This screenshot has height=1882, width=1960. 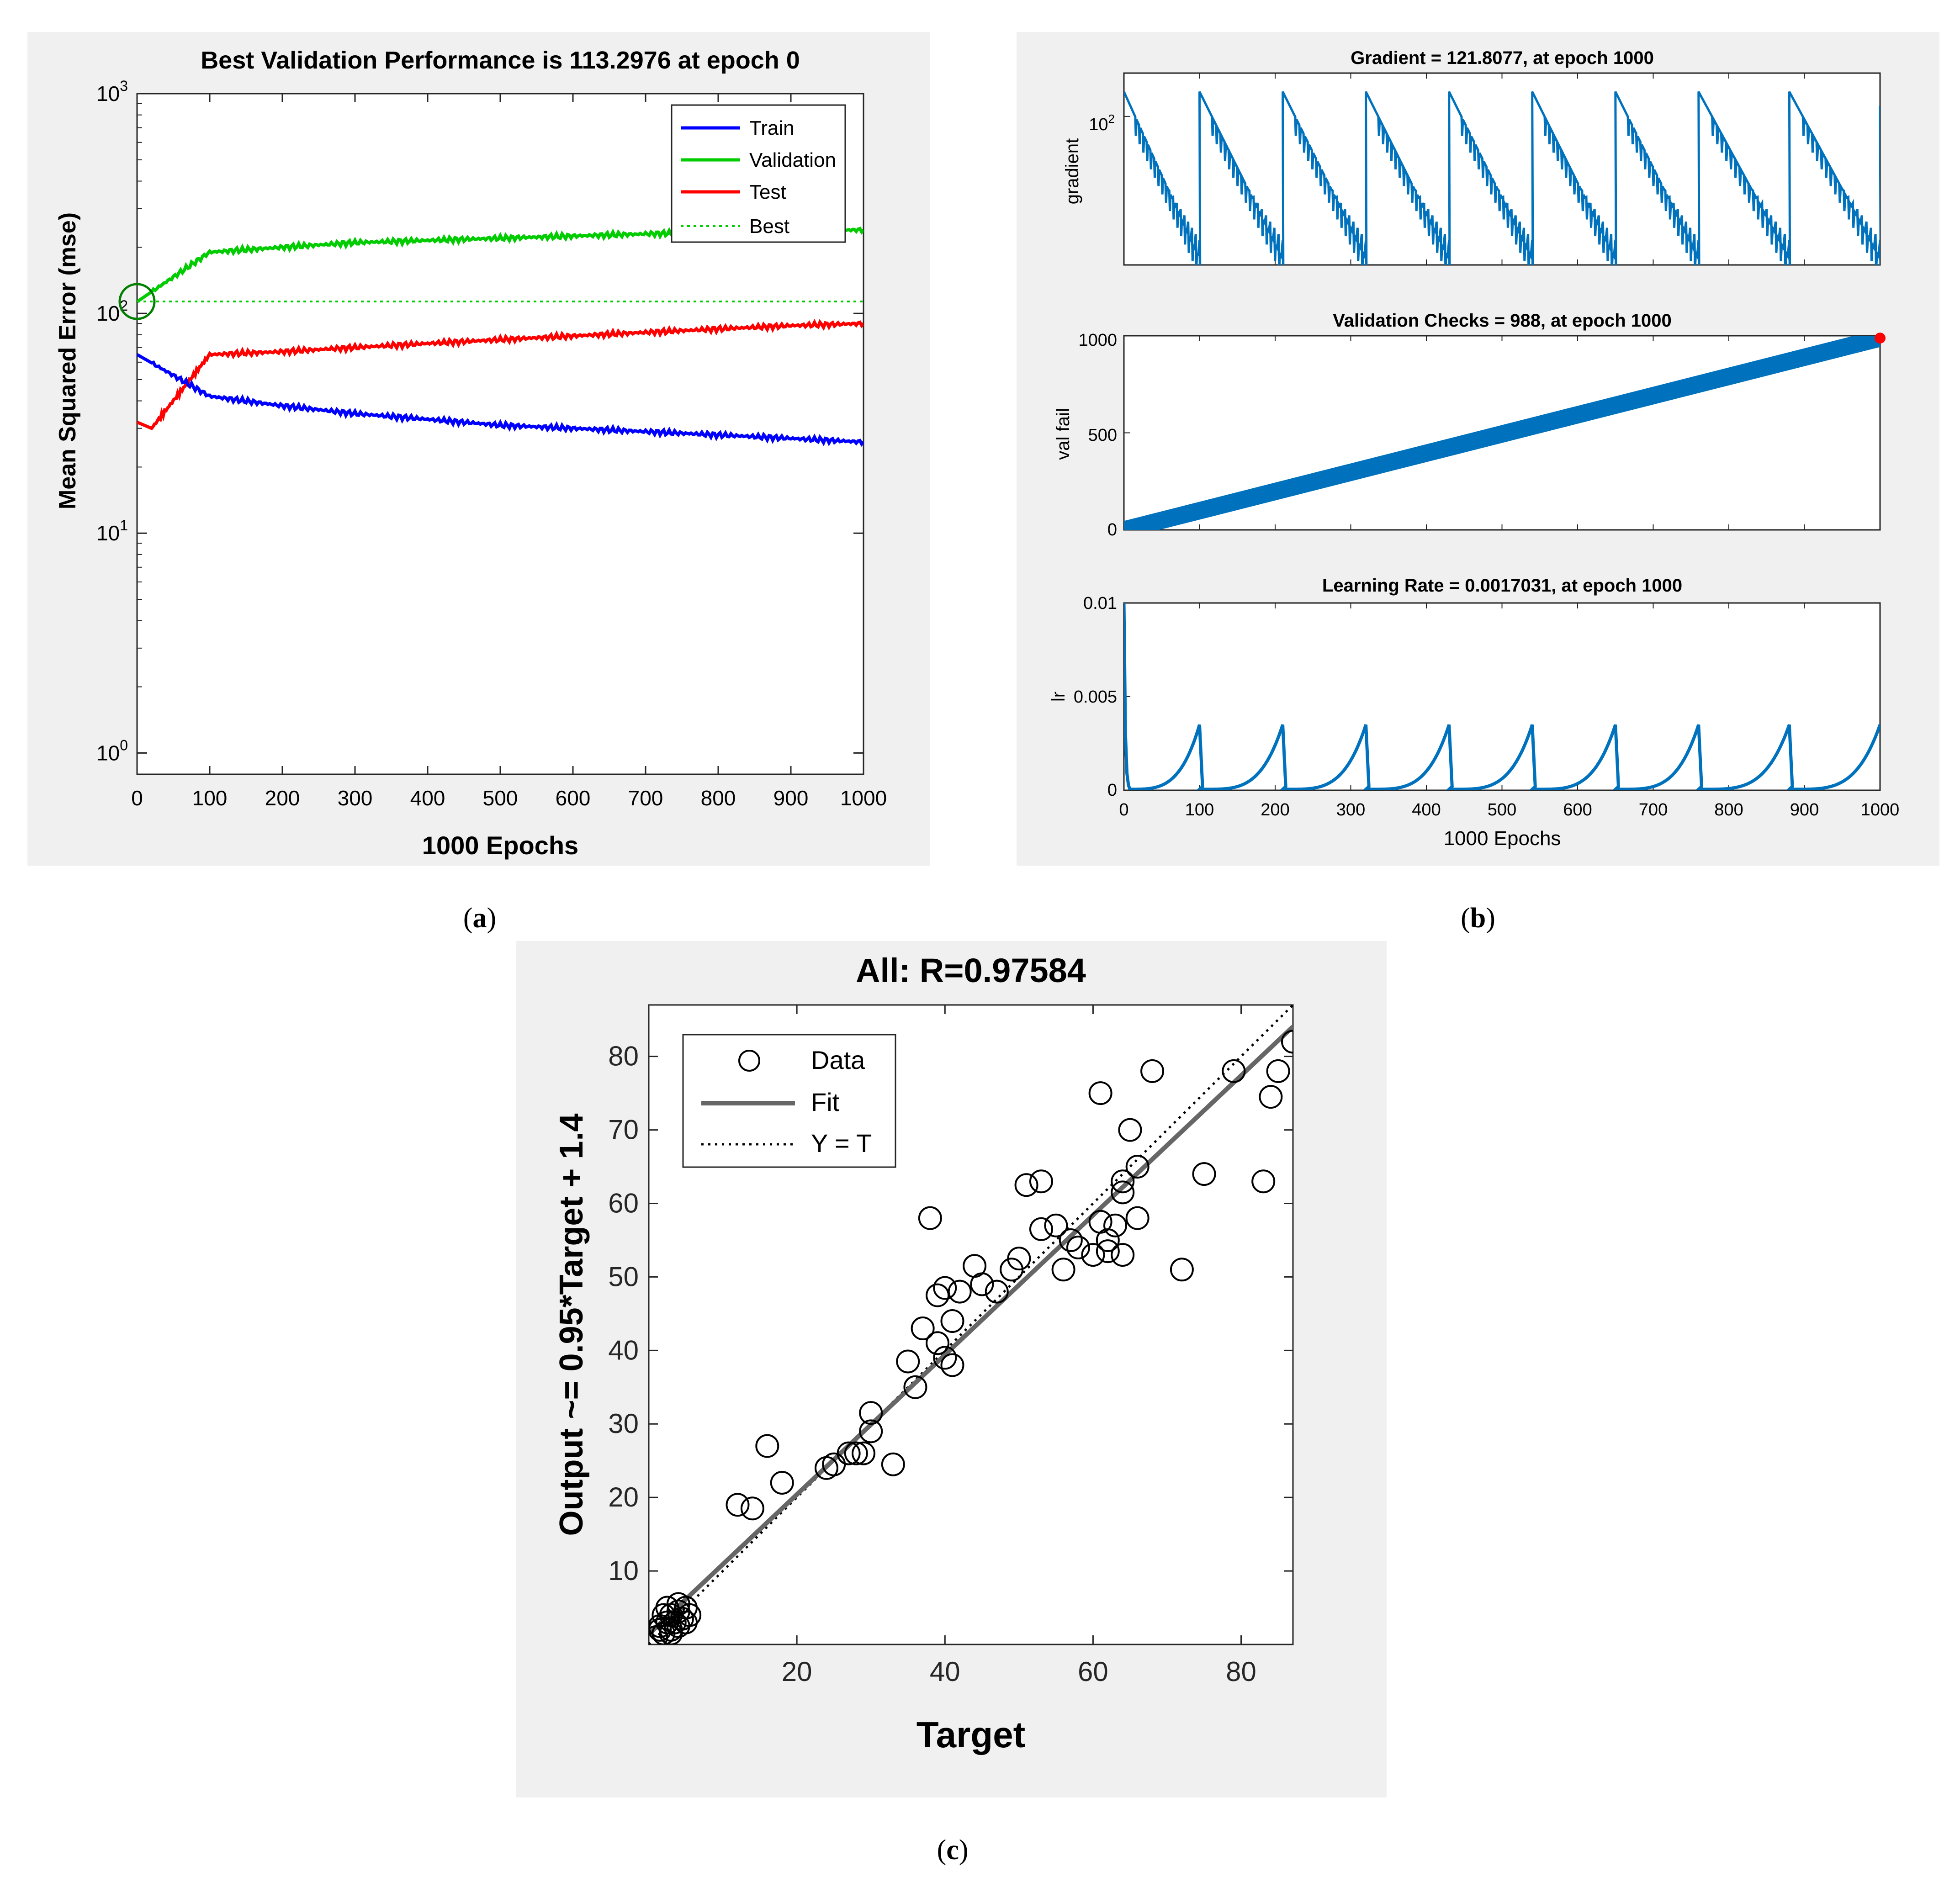 What do you see at coordinates (1351, 809) in the screenshot?
I see `lr-x-tick-label: 300` at bounding box center [1351, 809].